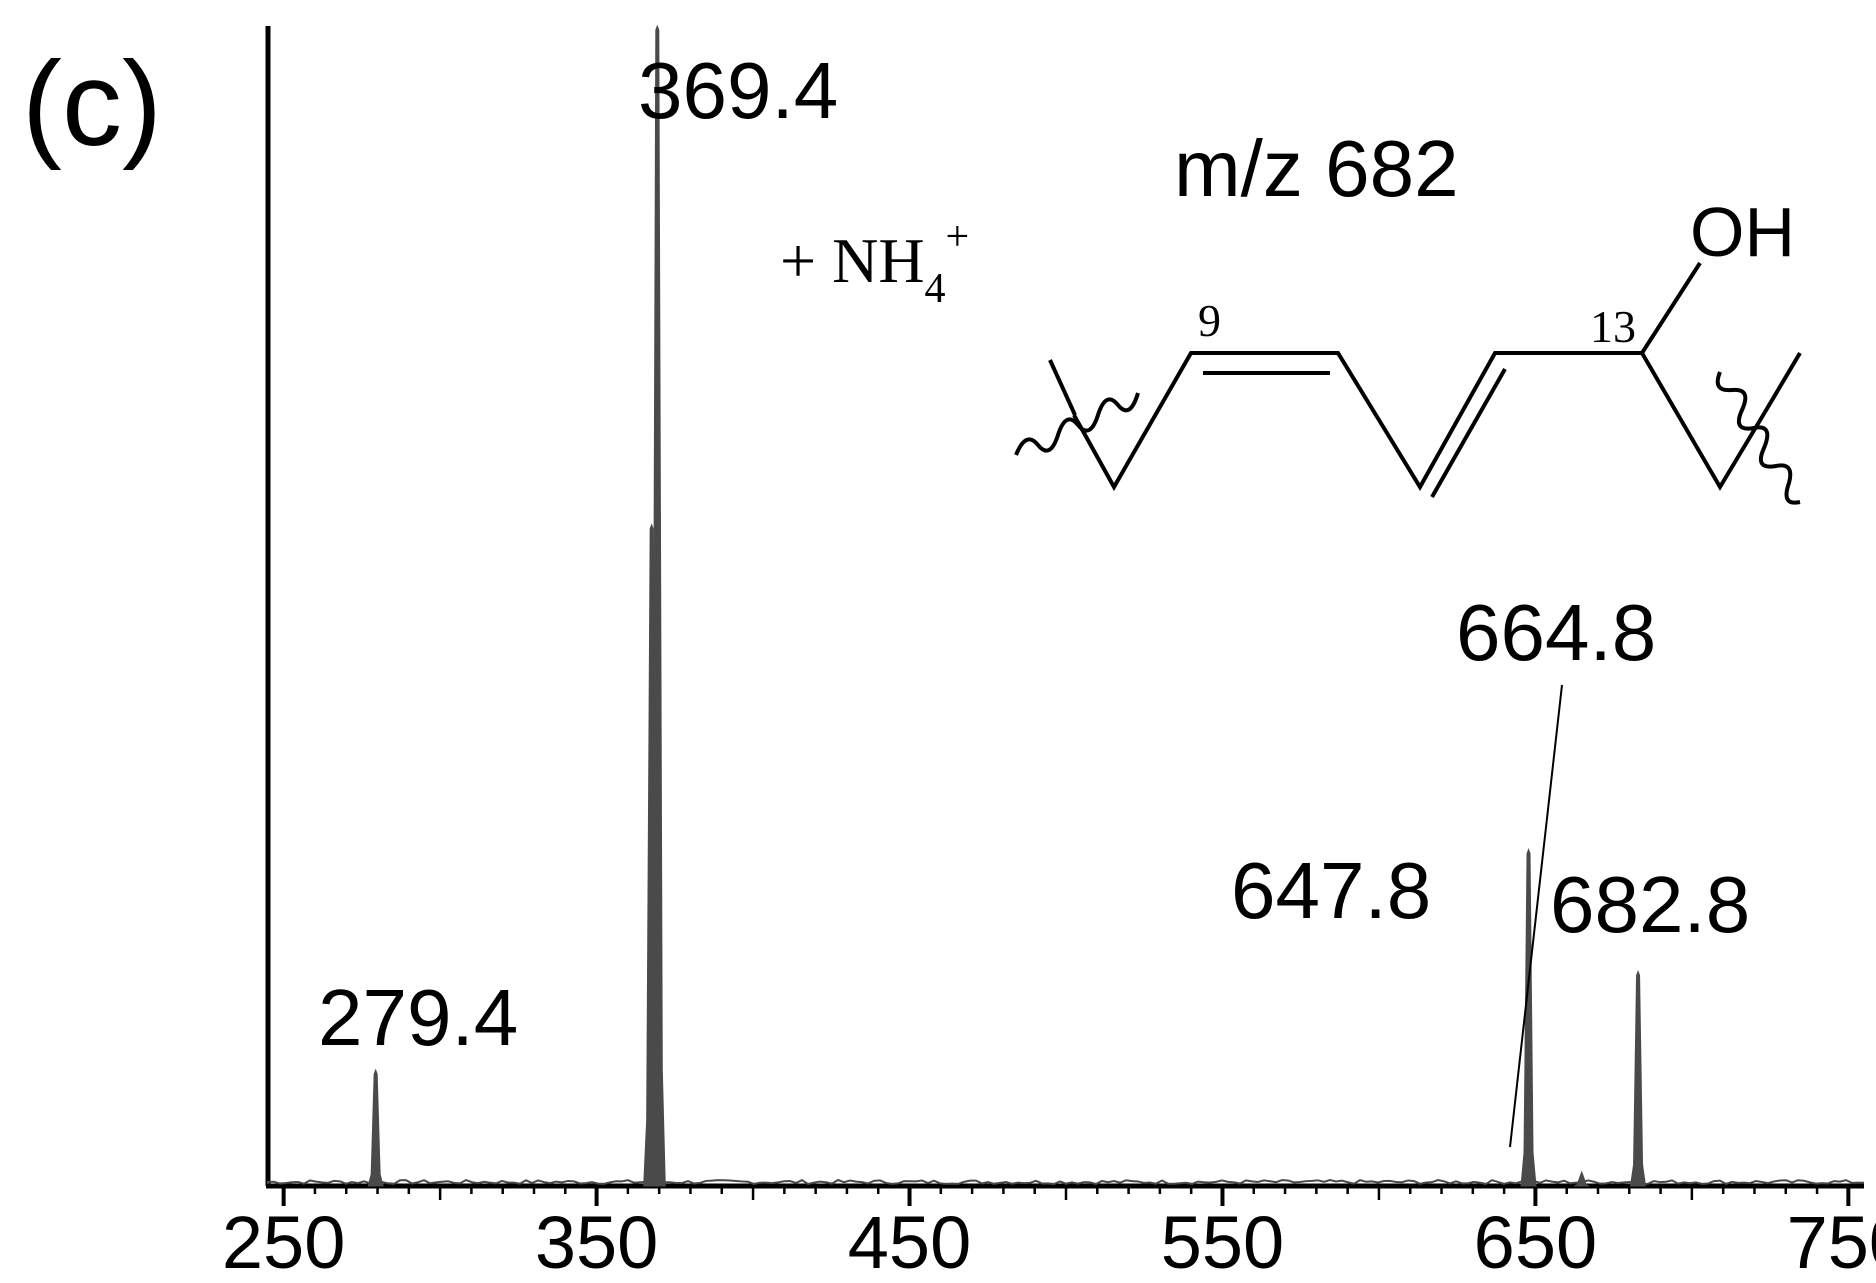 The height and width of the screenshot is (1283, 1876). I want to click on structure-bonds, so click(1408, 383).